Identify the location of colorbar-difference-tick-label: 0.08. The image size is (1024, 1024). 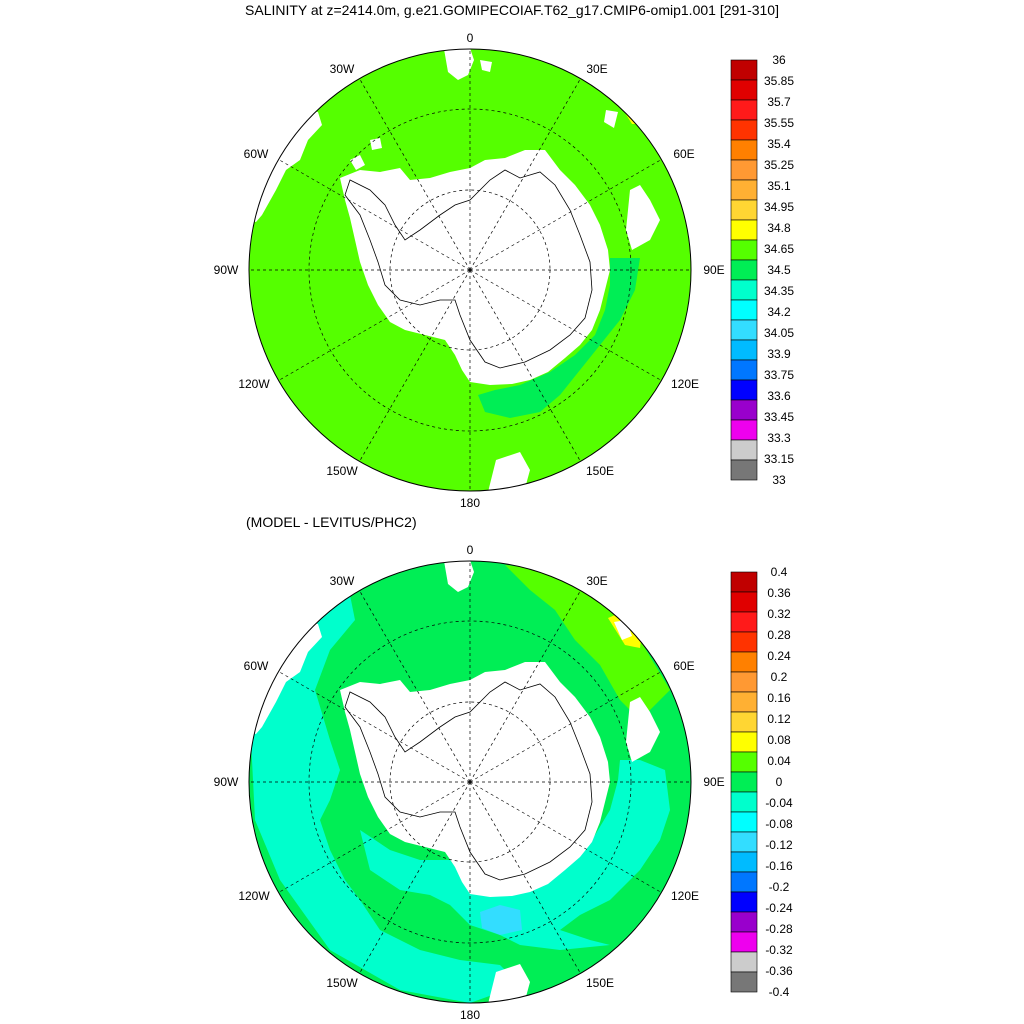
(779, 740).